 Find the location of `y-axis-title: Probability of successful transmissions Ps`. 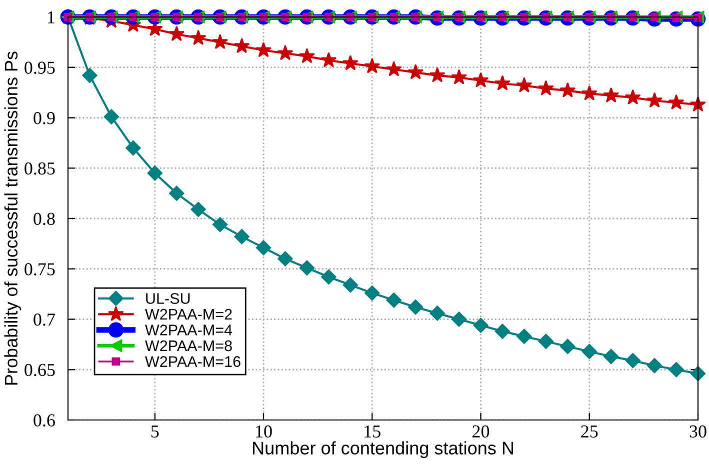

y-axis-title: Probability of successful transmissions Ps is located at coordinates (13, 218).